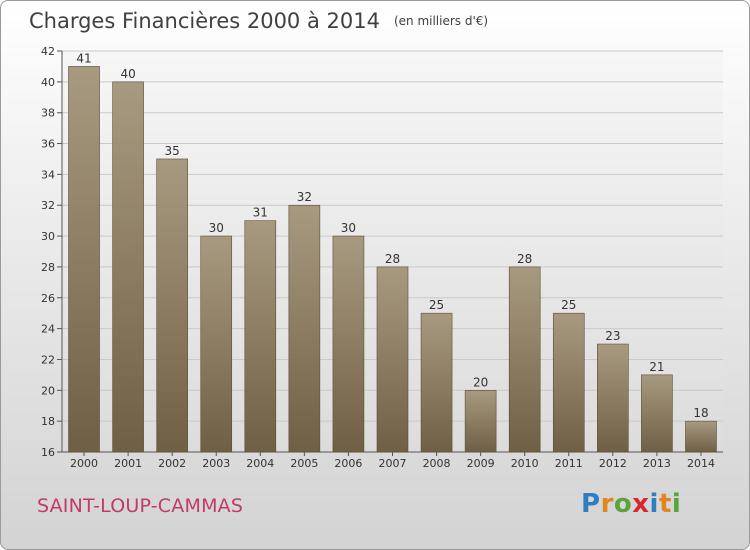 Image resolution: width=750 pixels, height=550 pixels. I want to click on chart-title-unit: (en milliers d'€), so click(441, 21).